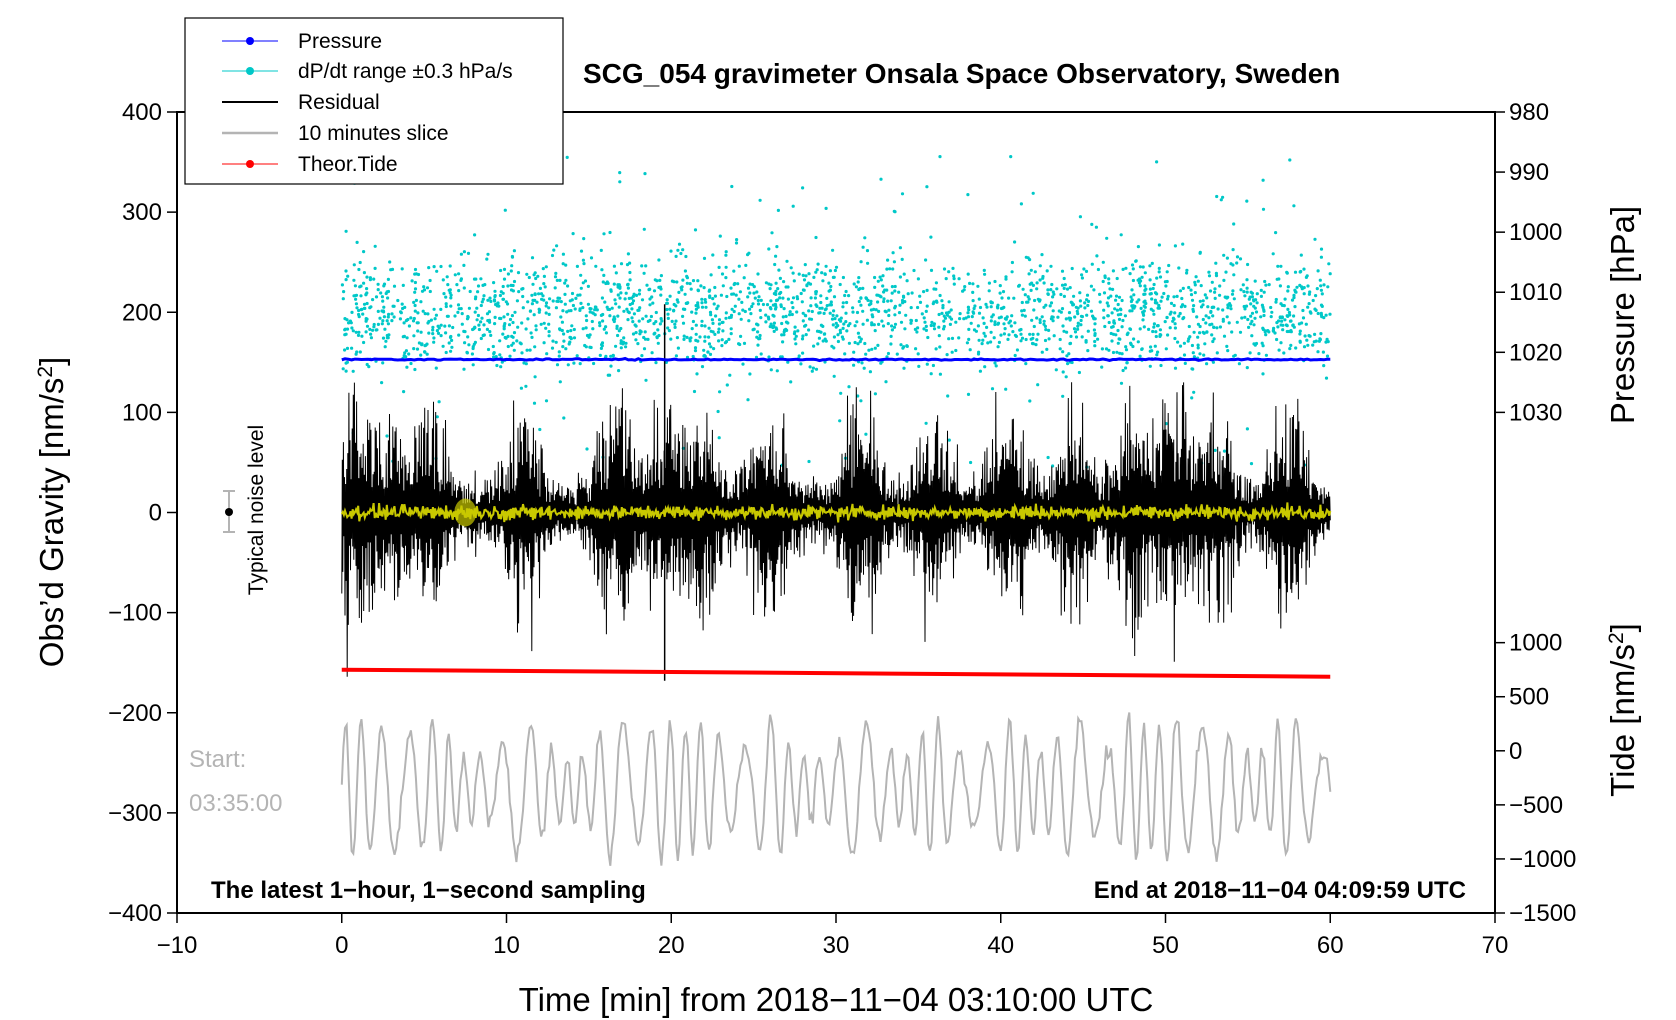  I want to click on y-tick-label: 0, so click(155, 513).